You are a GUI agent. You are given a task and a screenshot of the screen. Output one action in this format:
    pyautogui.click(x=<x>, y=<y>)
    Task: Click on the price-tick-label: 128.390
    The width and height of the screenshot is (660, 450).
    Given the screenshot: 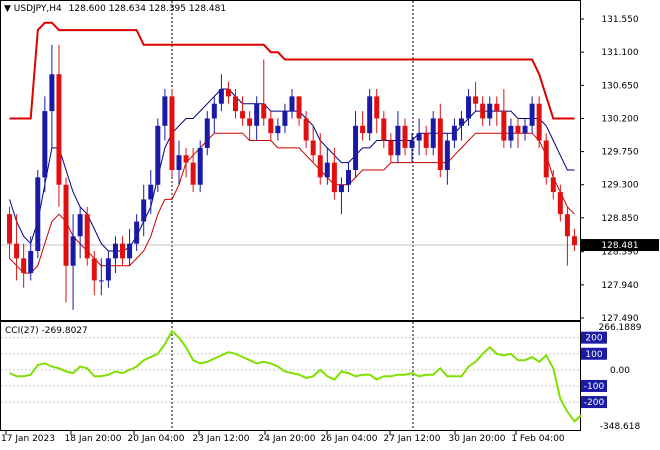 What is the action you would take?
    pyautogui.click(x=619, y=253)
    